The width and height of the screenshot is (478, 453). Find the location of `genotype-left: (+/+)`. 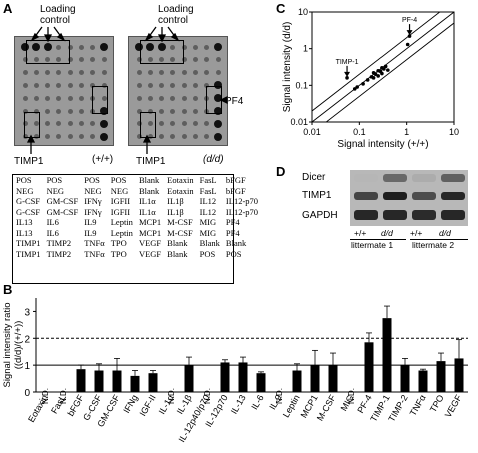

genotype-left: (+/+) is located at coordinates (103, 159).